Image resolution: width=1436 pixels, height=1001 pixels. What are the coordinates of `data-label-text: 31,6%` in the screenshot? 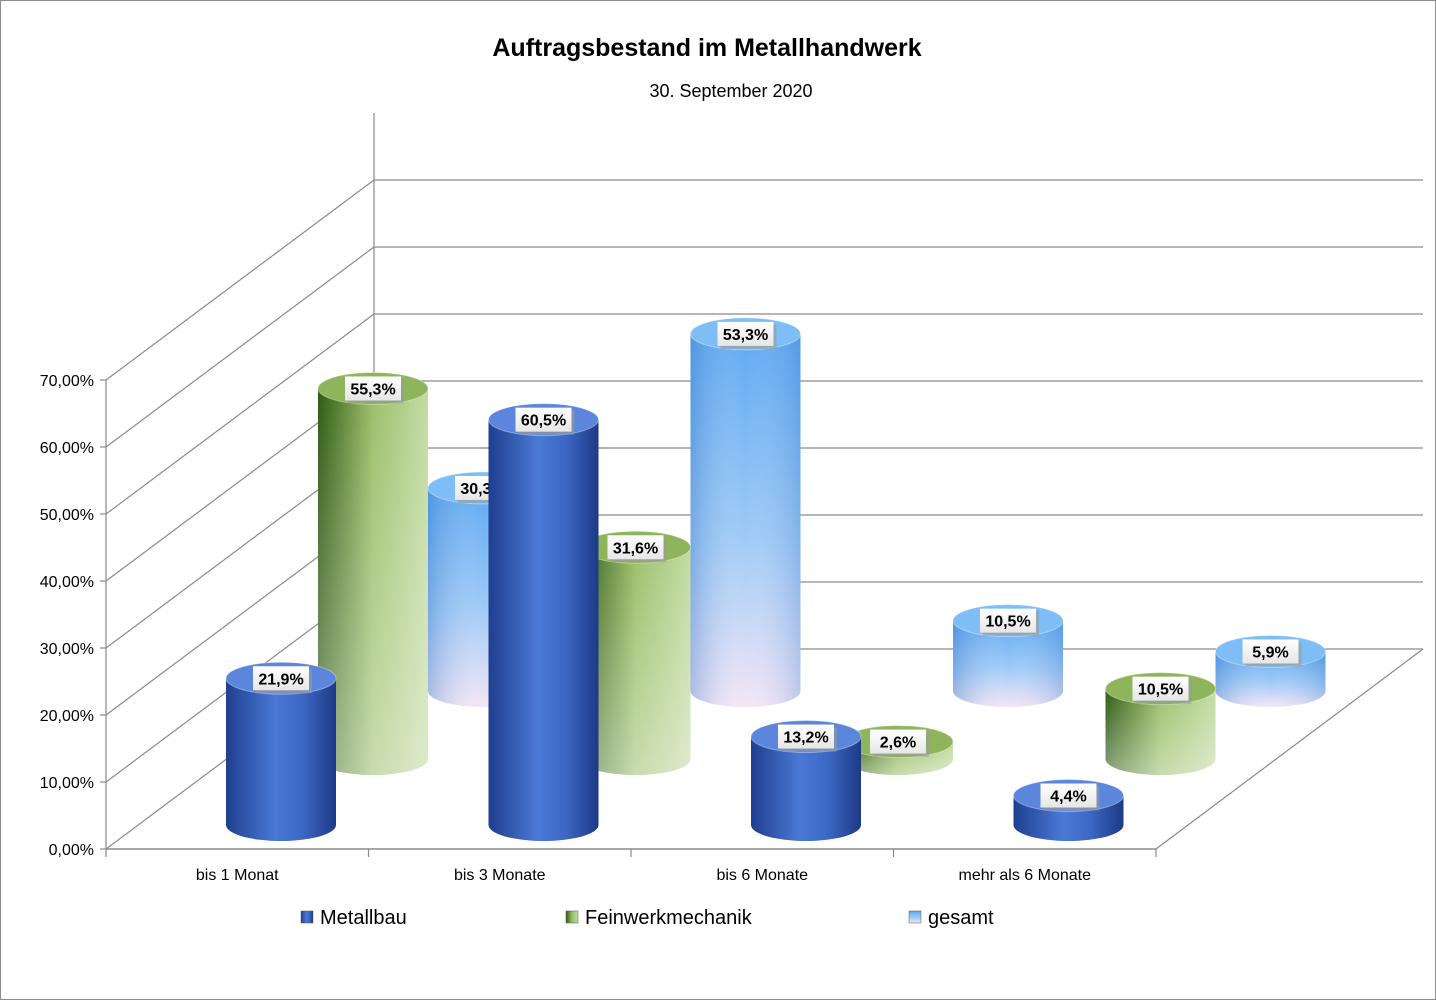 It's located at (635, 548).